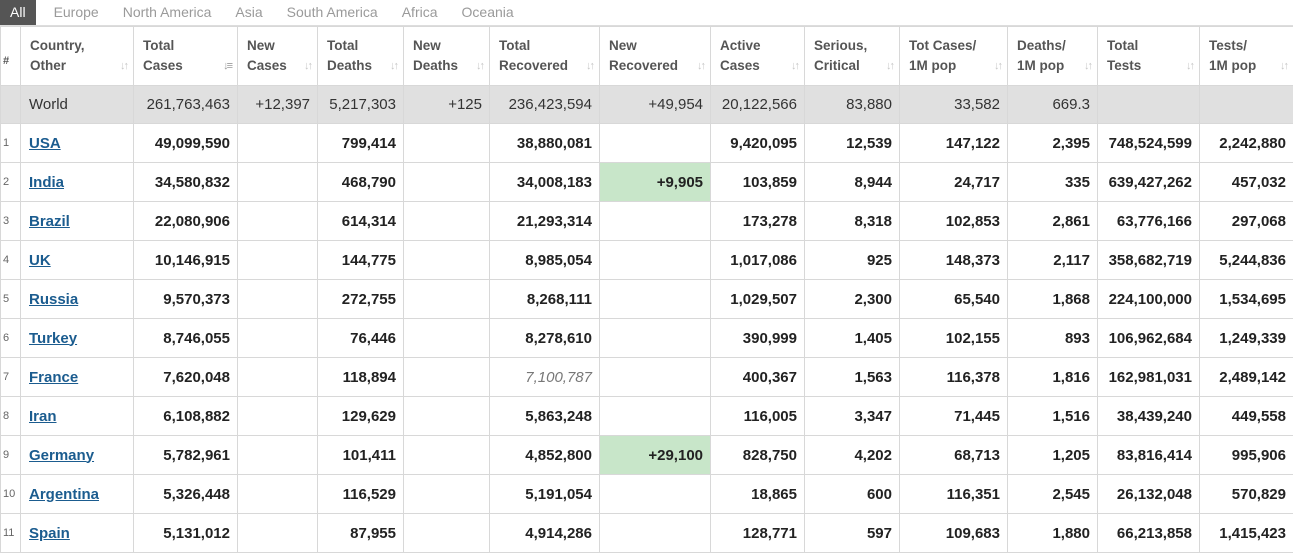 The width and height of the screenshot is (1293, 553). I want to click on cell-tests-per-1m: 2,489,142, so click(1246, 377).